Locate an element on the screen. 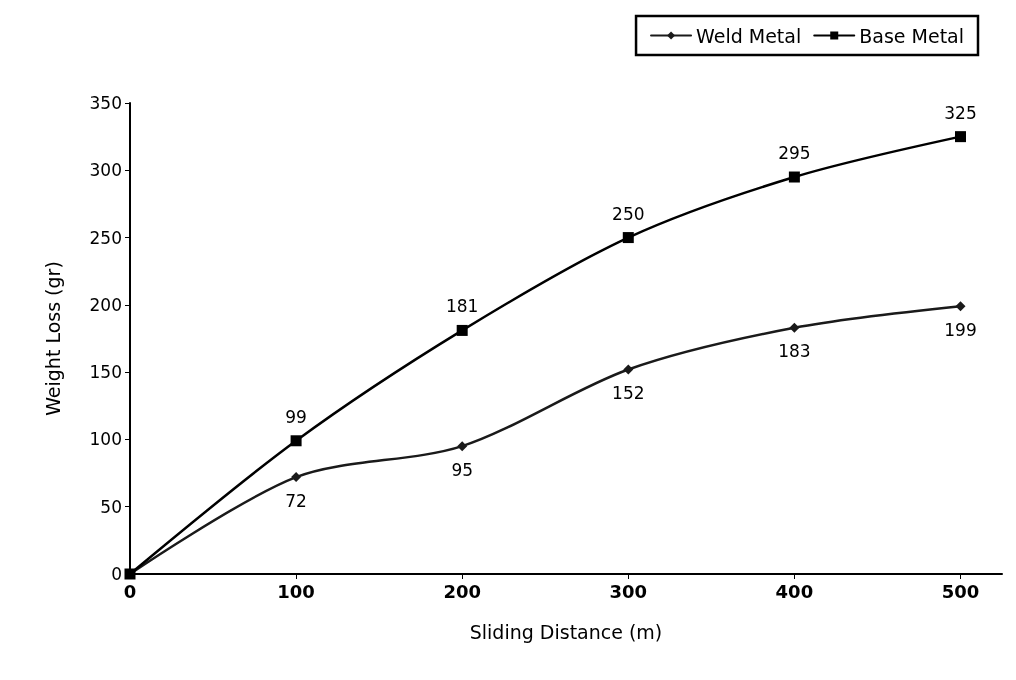  data-label: 72 is located at coordinates (296, 500).